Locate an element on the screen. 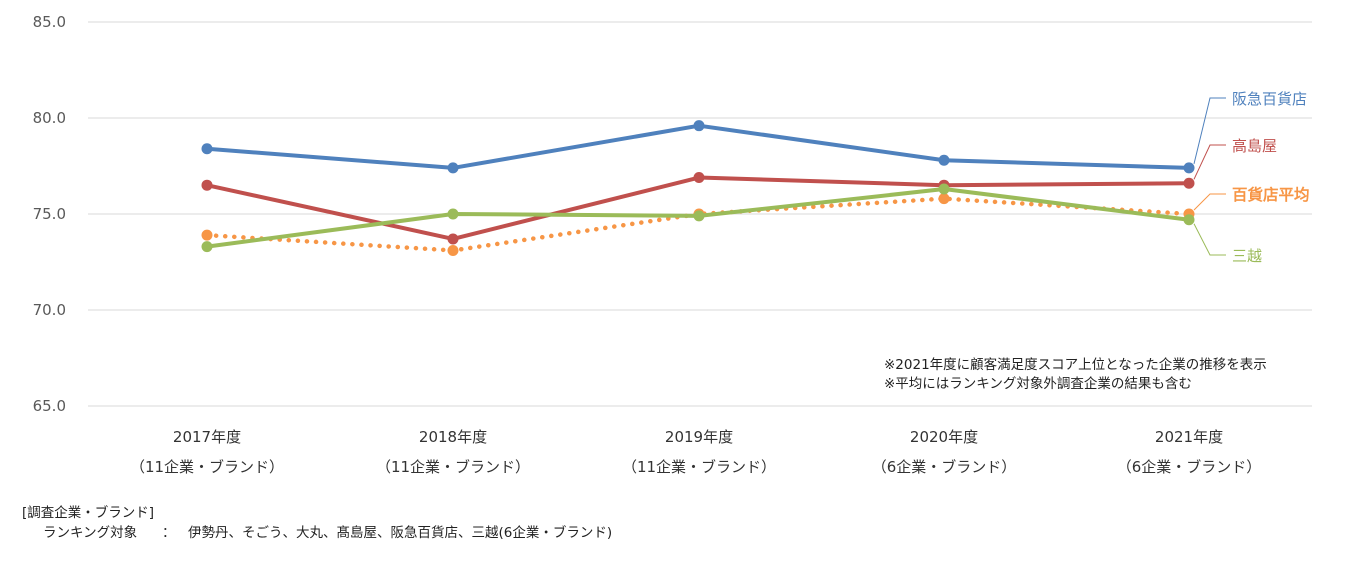 This screenshot has width=1370, height=581. y-tick-label: 80.0 is located at coordinates (49, 118).